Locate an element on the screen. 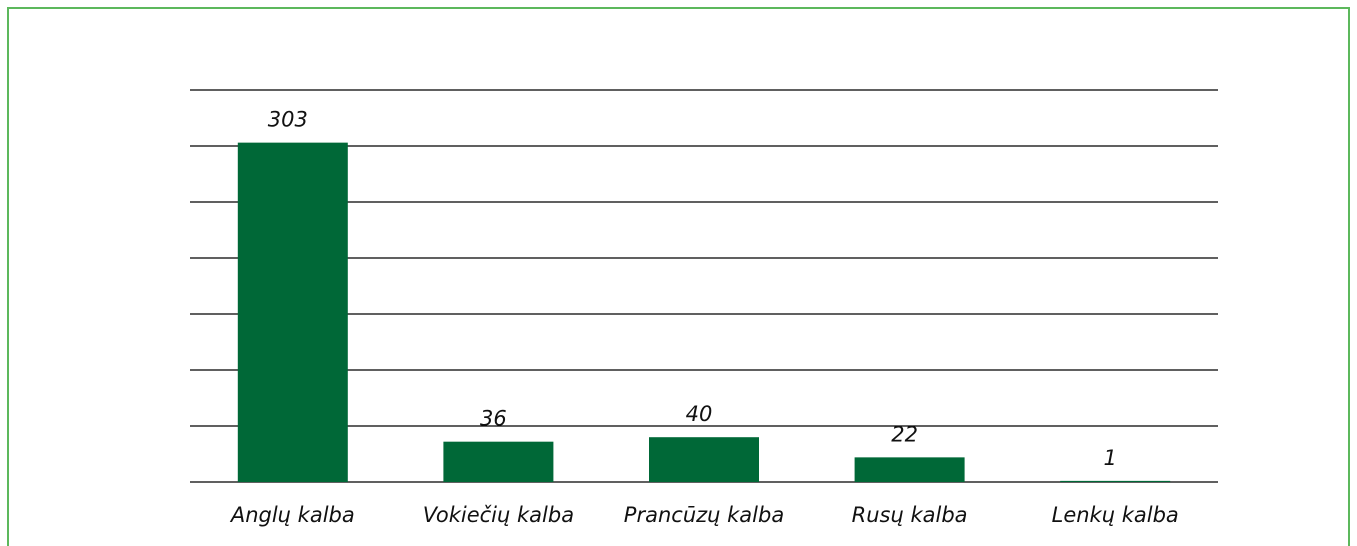 This screenshot has height=546, width=1357. value-label: 36 is located at coordinates (493, 419).